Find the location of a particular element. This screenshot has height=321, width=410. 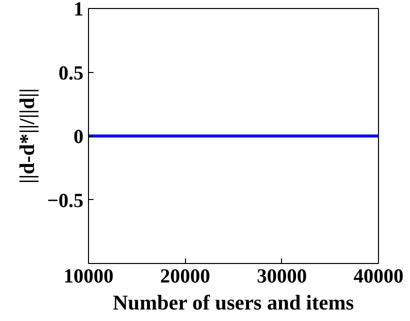

x-tick-label: 20000 is located at coordinates (185, 277).